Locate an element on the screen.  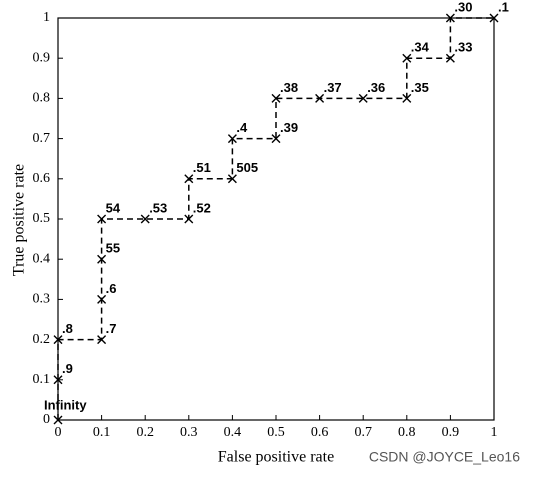
y-tick-label: 0.7 is located at coordinates (42, 138).